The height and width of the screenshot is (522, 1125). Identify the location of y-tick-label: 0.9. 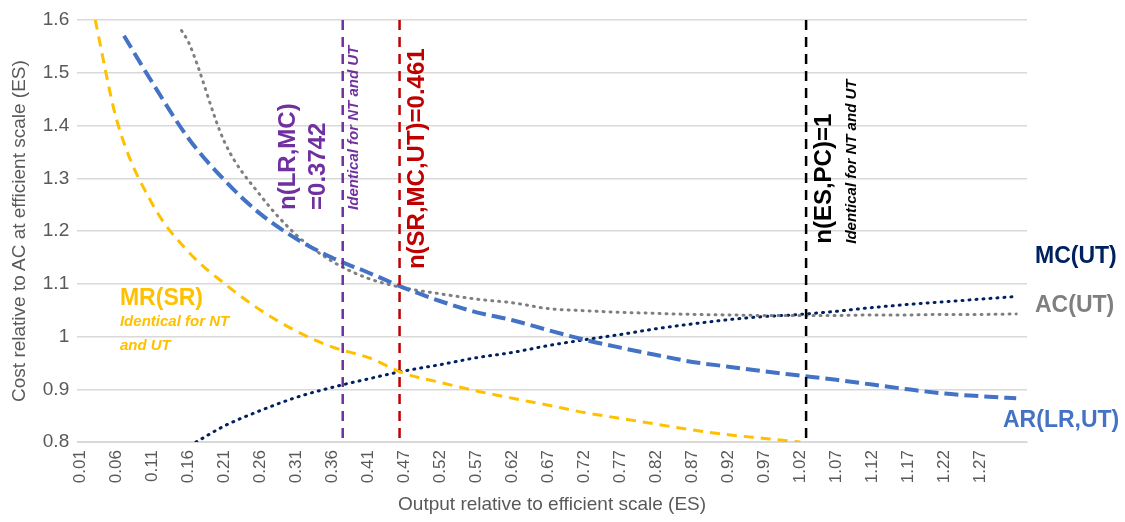
(56, 388).